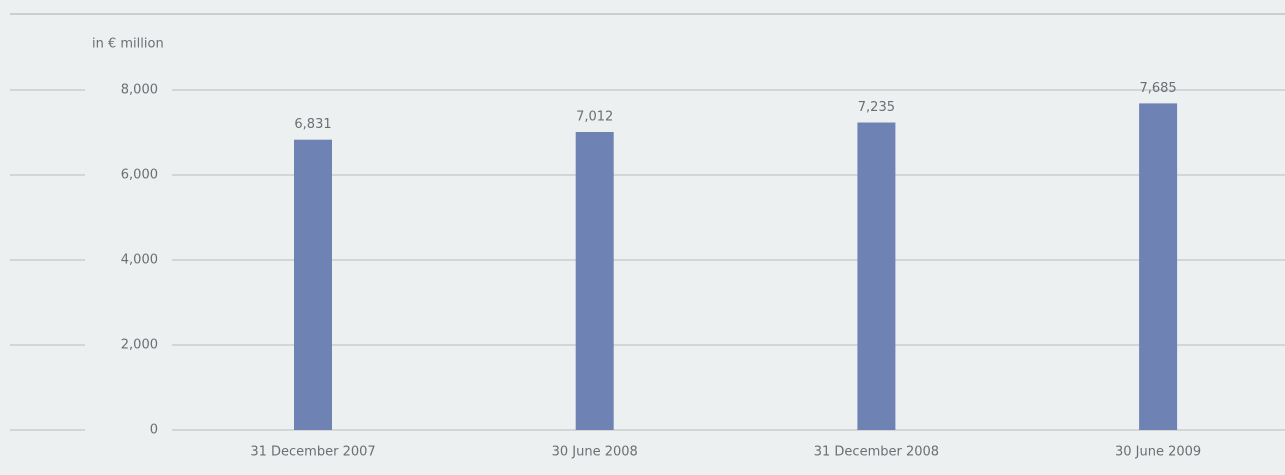 Image resolution: width=1285 pixels, height=475 pixels. What do you see at coordinates (876, 452) in the screenshot?
I see `x-tick-label: 31 December 2008` at bounding box center [876, 452].